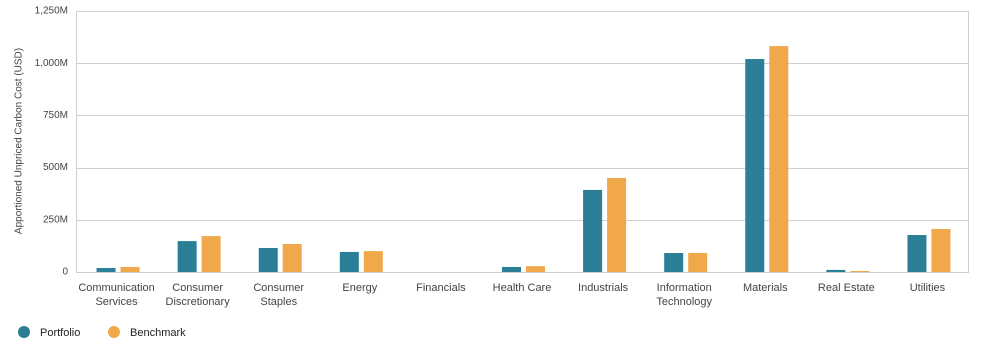 Image resolution: width=983 pixels, height=361 pixels. Describe the element at coordinates (55, 167) in the screenshot. I see `y-tick-label: 500M` at that location.